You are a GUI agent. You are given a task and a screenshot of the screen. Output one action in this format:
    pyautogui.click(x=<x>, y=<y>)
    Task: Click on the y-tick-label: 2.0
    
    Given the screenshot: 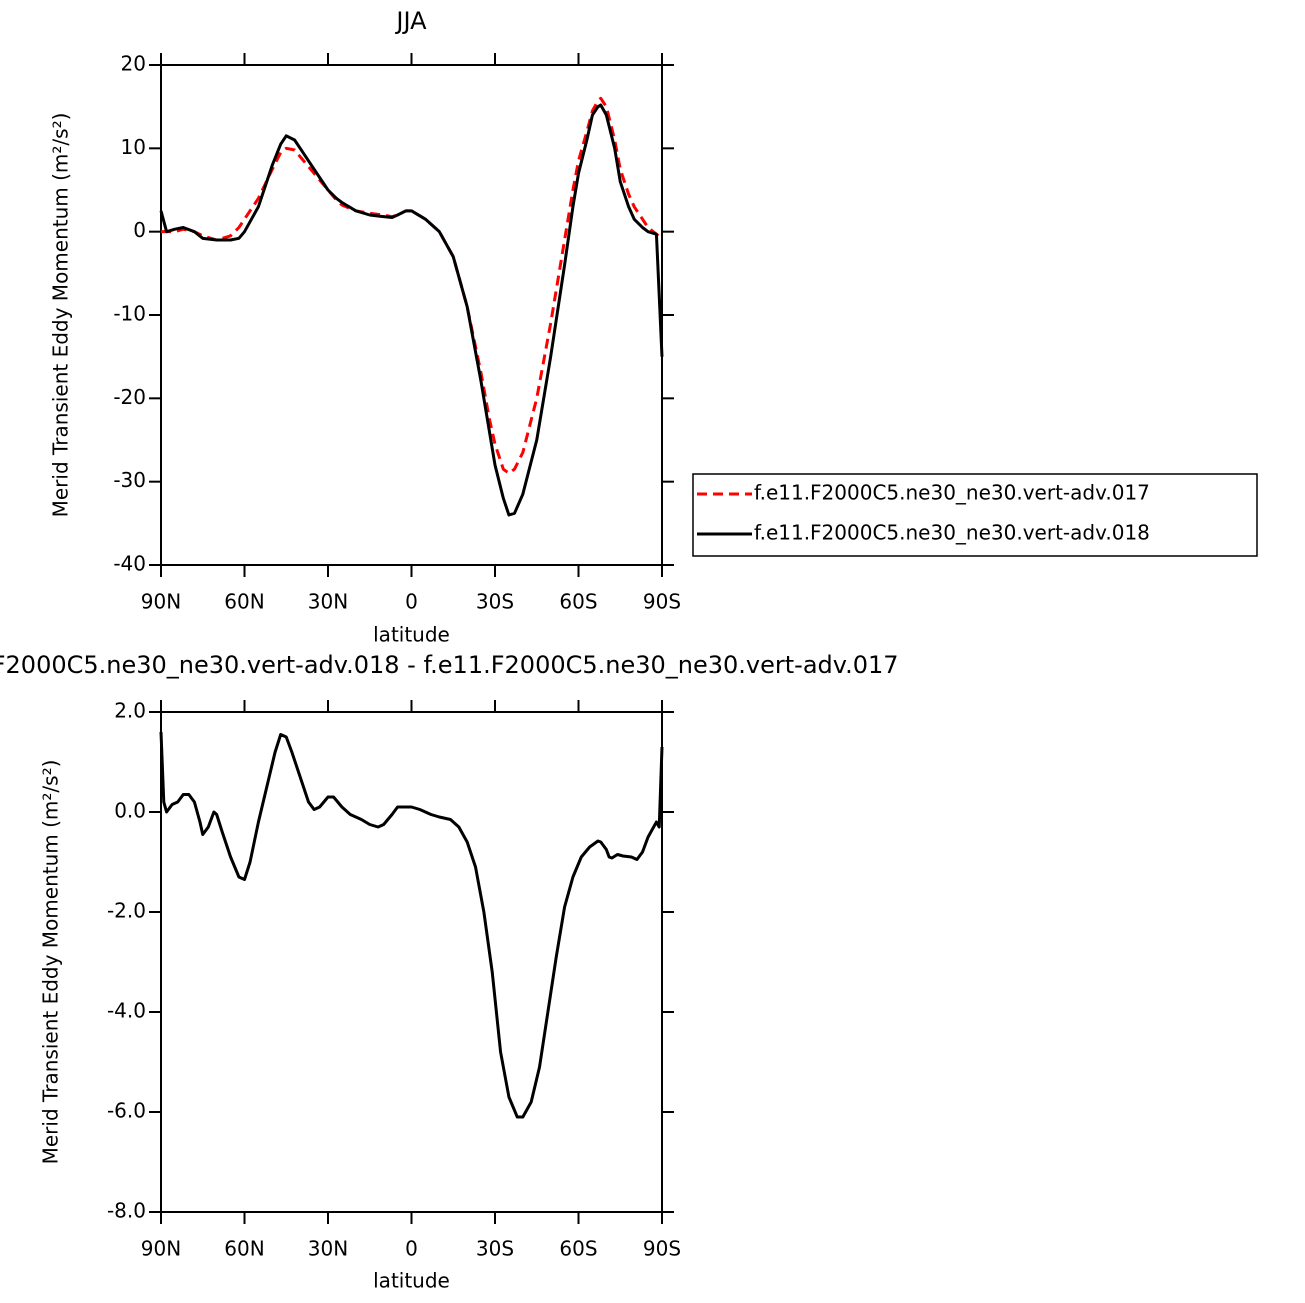 What is the action you would take?
    pyautogui.click(x=130, y=711)
    